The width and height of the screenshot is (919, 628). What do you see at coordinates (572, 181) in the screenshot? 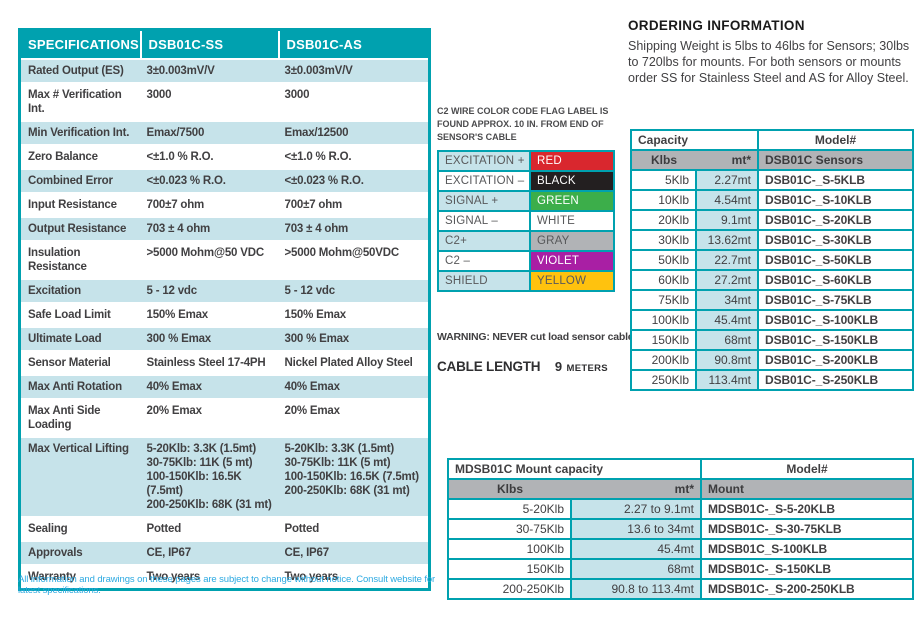
I see `wire-color-swatch: BLACK` at bounding box center [572, 181].